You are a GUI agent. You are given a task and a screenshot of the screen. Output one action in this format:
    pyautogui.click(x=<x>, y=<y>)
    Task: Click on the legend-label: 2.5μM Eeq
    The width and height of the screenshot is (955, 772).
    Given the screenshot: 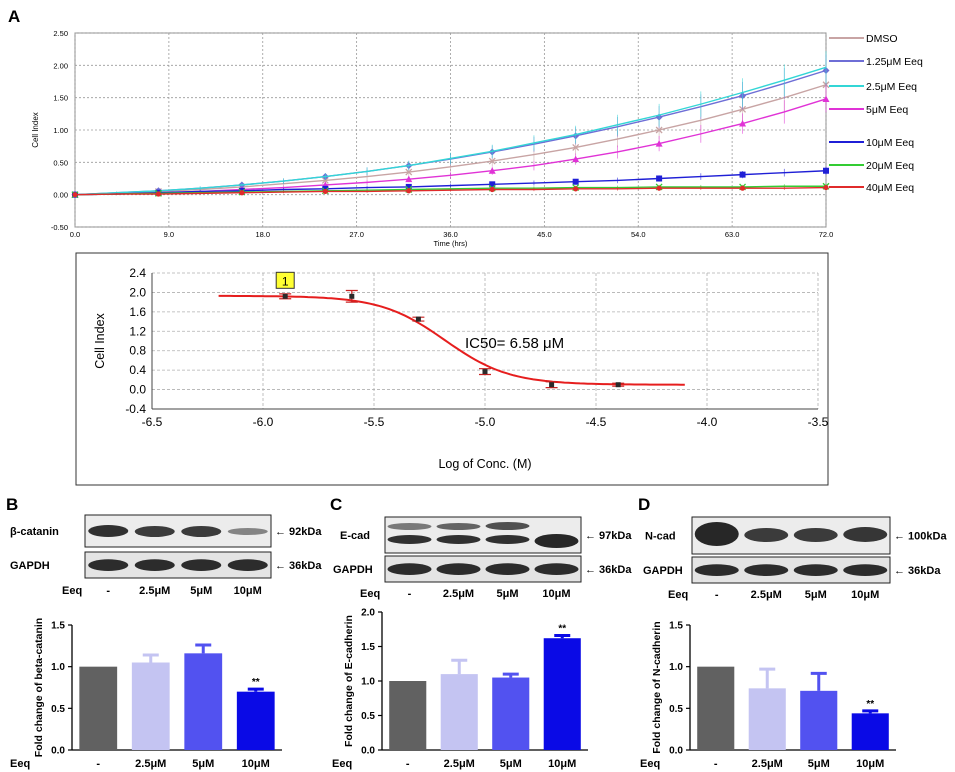 What is the action you would take?
    pyautogui.click(x=891, y=87)
    